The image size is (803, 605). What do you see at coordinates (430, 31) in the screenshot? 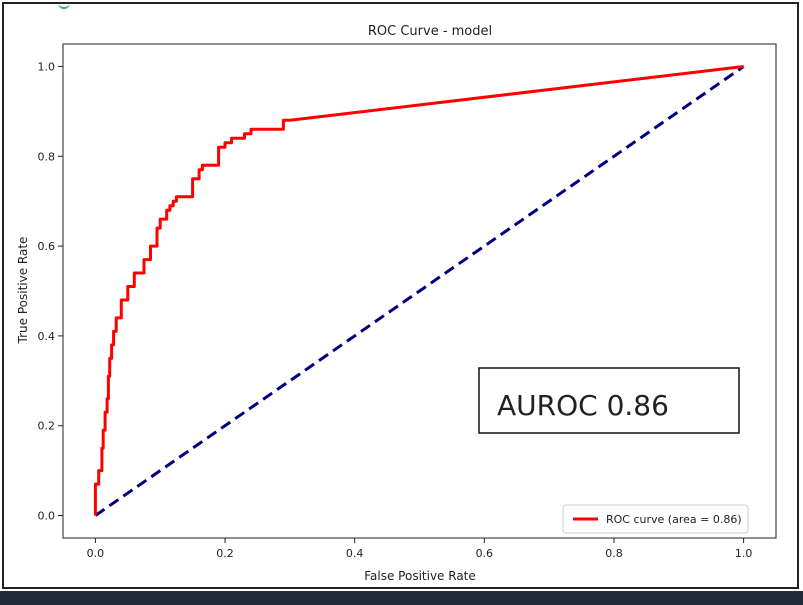
I see `chart-title: ROC Curve - model` at bounding box center [430, 31].